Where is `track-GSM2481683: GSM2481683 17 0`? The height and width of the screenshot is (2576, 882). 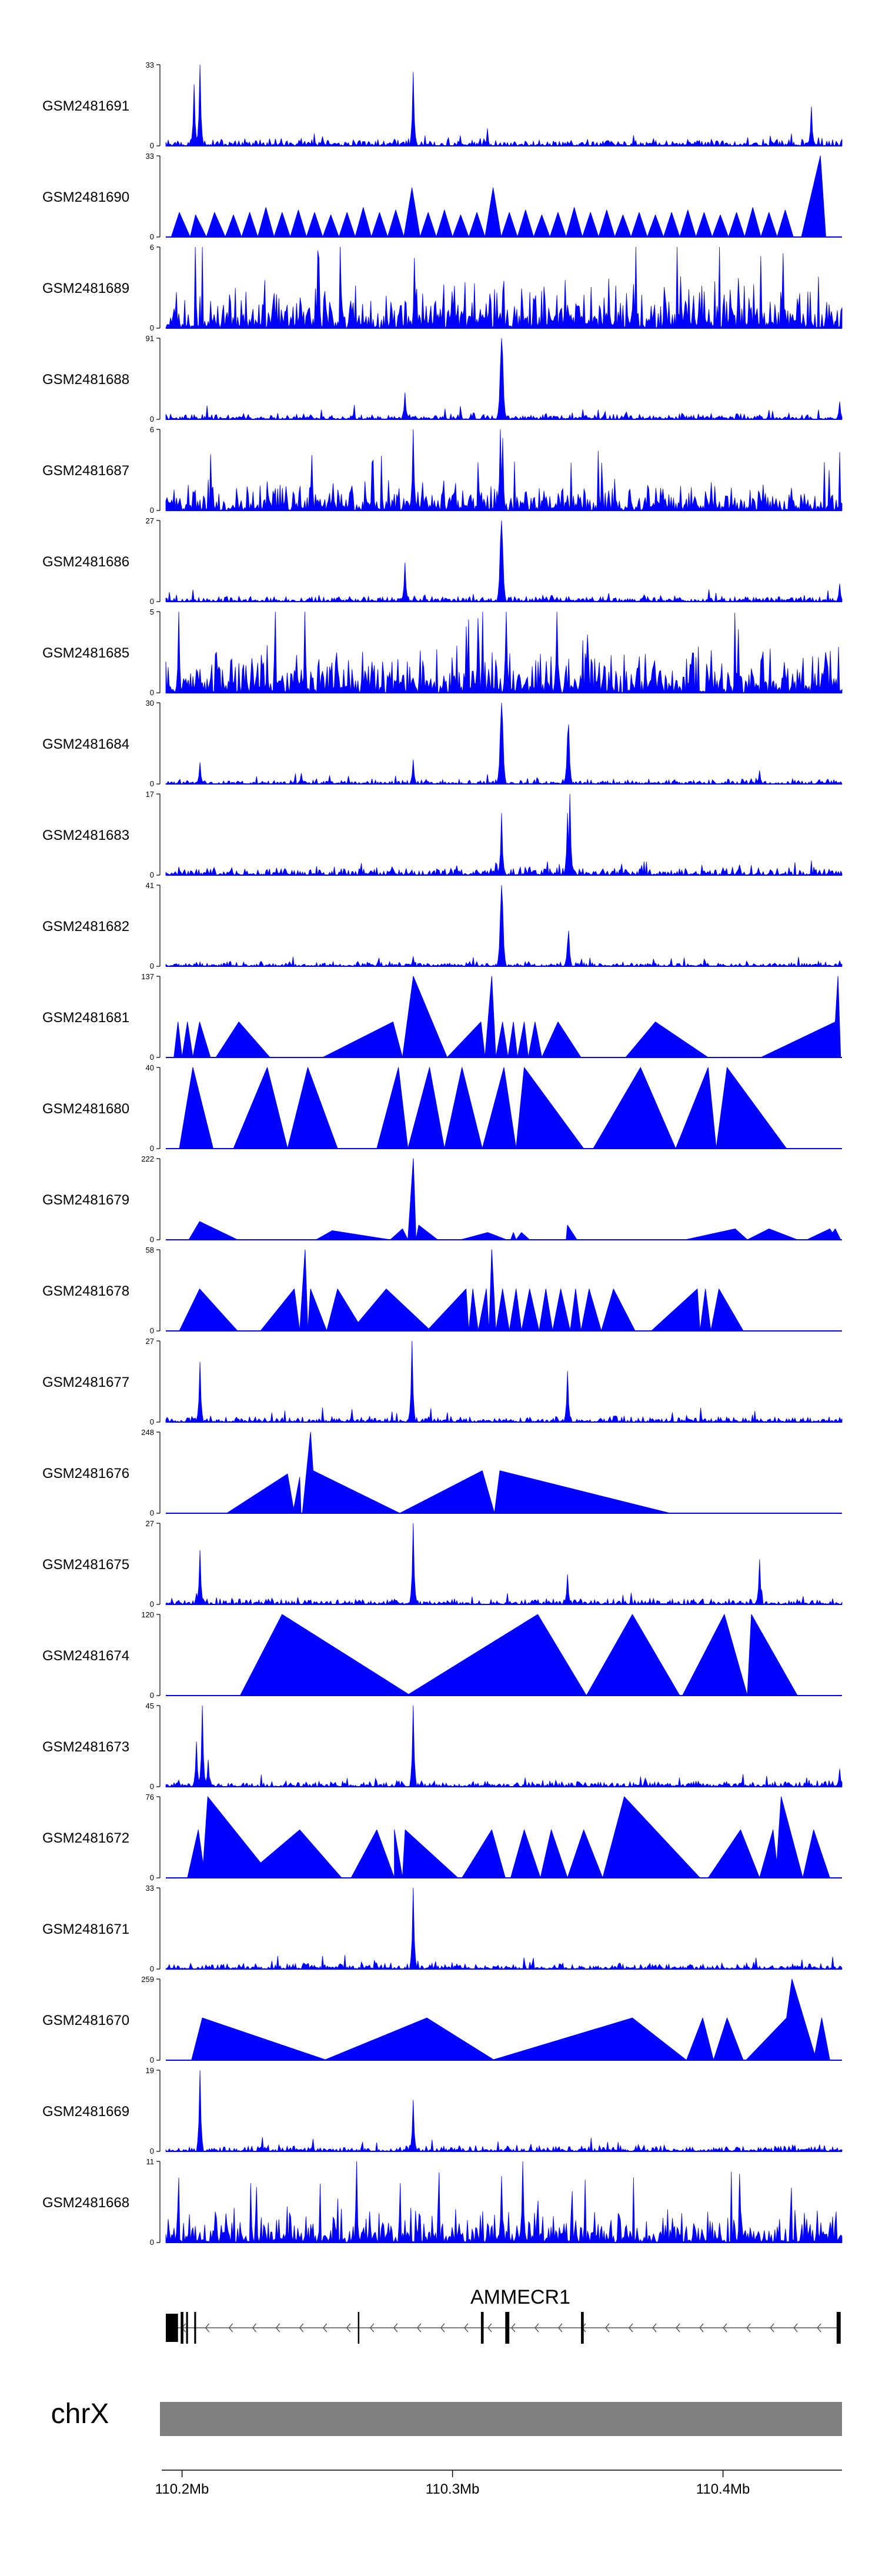
track-GSM2481683: GSM2481683 17 0 is located at coordinates (442, 834).